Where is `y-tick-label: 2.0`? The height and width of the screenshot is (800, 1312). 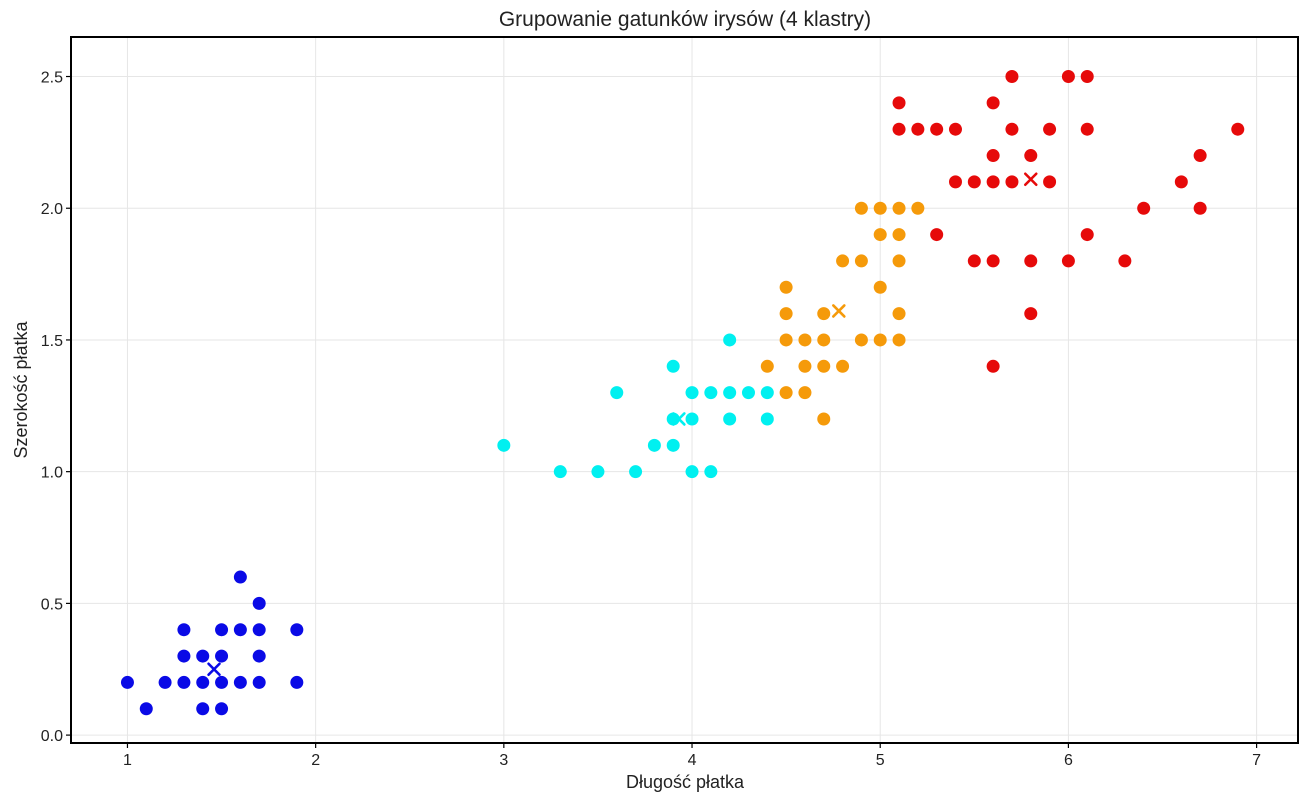 y-tick-label: 2.0 is located at coordinates (52, 209).